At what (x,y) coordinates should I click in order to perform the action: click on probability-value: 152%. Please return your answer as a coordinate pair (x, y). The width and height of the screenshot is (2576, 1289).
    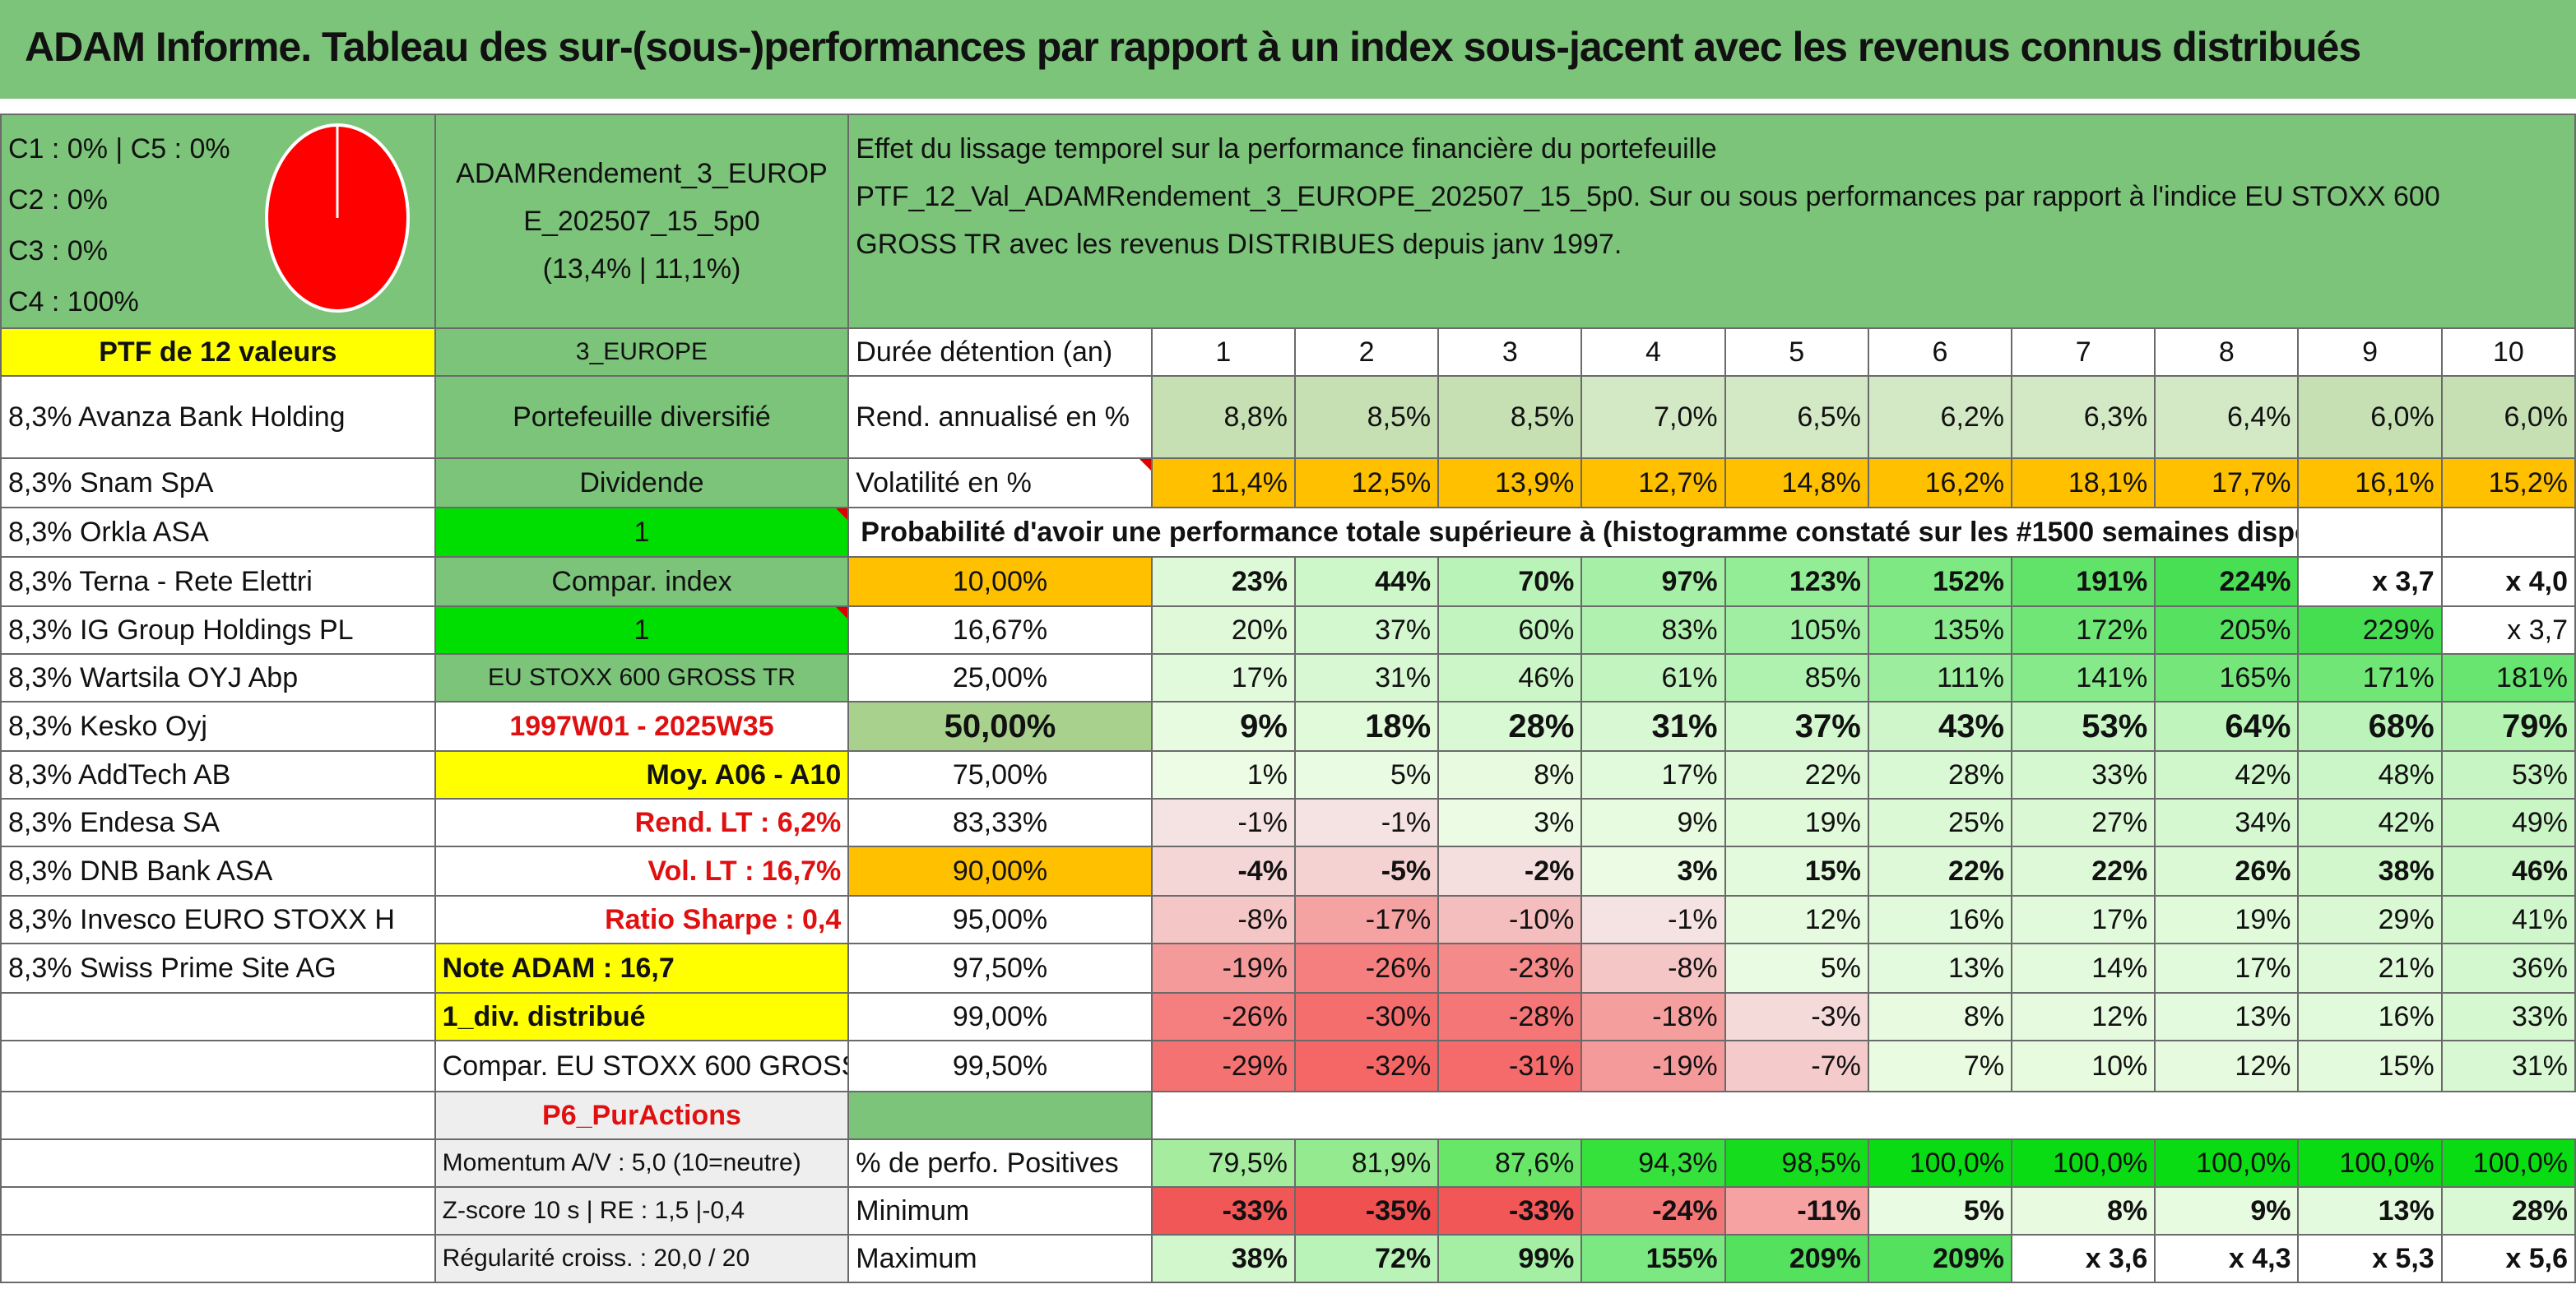
    Looking at the image, I should click on (1940, 581).